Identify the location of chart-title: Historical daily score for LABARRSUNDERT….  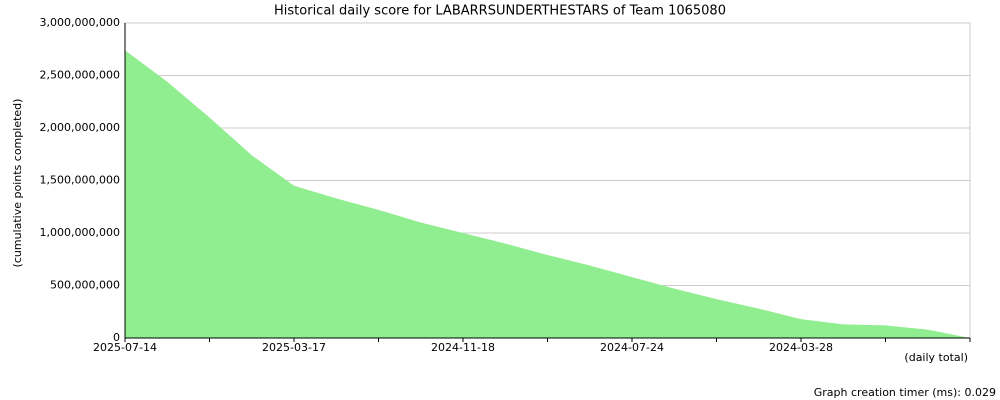
(500, 11).